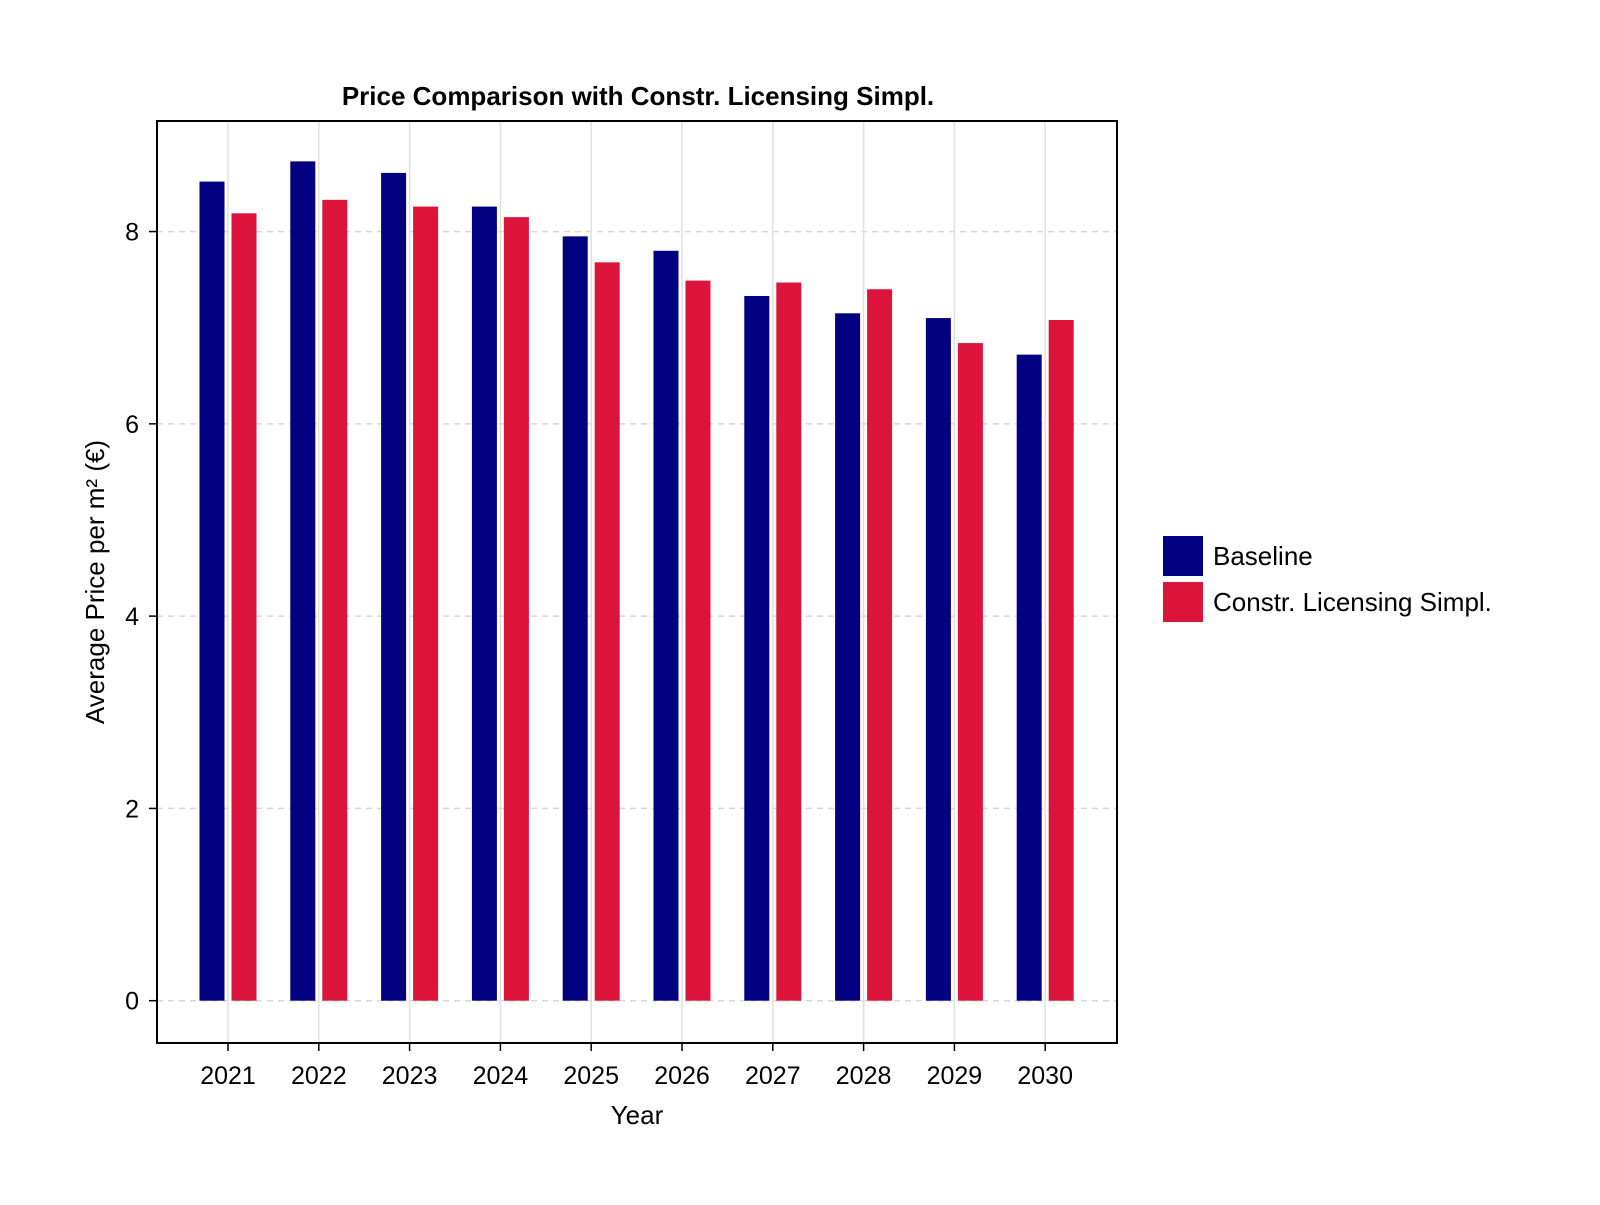  I want to click on x-tick-label: 2028, so click(864, 1076).